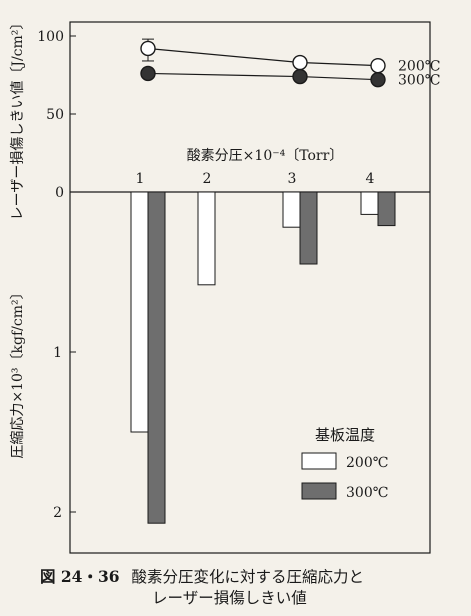 The width and height of the screenshot is (471, 616). I want to click on figure-caption: 図 24・36 酸素分圧変化に対する圧縮応力と レーザー損傷しきい値, so click(250, 587).